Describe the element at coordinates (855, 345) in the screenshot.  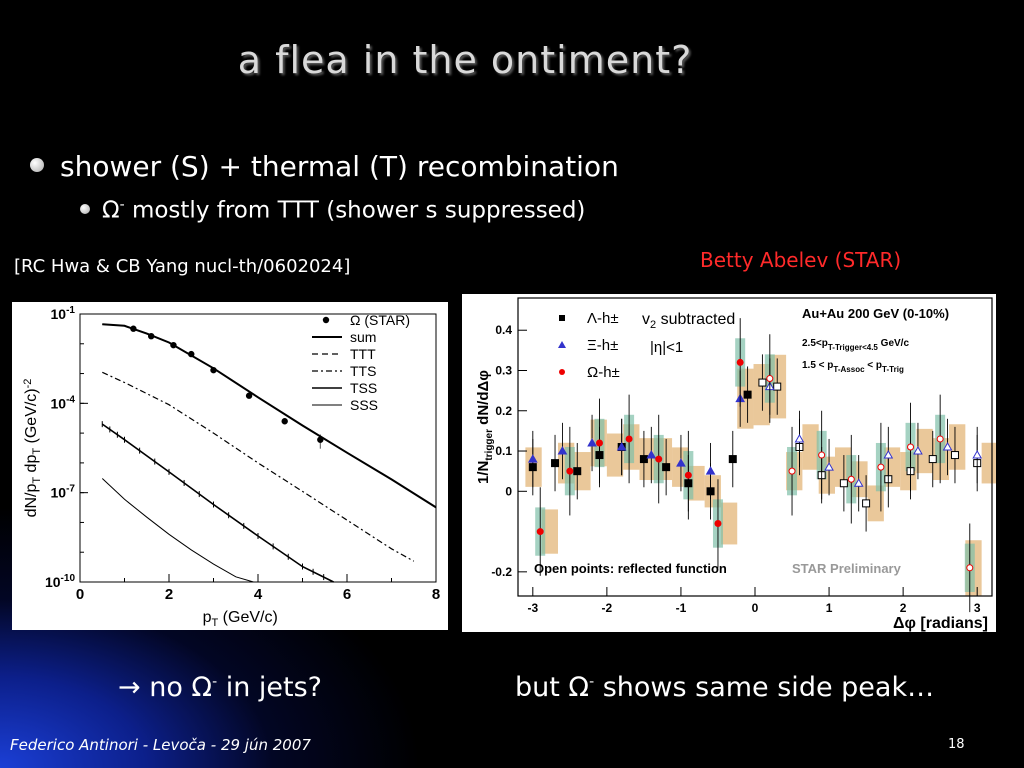
I see `cut-trigger: 2.5<pT-Trigger<4.5 GeV/c` at that location.